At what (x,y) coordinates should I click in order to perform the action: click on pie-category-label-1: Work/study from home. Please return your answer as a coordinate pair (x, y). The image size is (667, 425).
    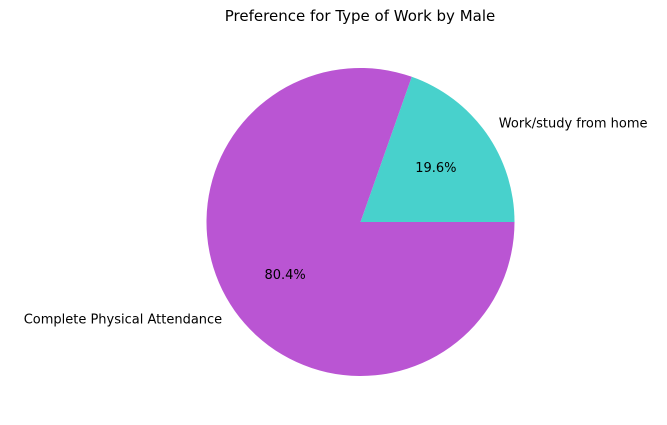
    Looking at the image, I should click on (573, 124).